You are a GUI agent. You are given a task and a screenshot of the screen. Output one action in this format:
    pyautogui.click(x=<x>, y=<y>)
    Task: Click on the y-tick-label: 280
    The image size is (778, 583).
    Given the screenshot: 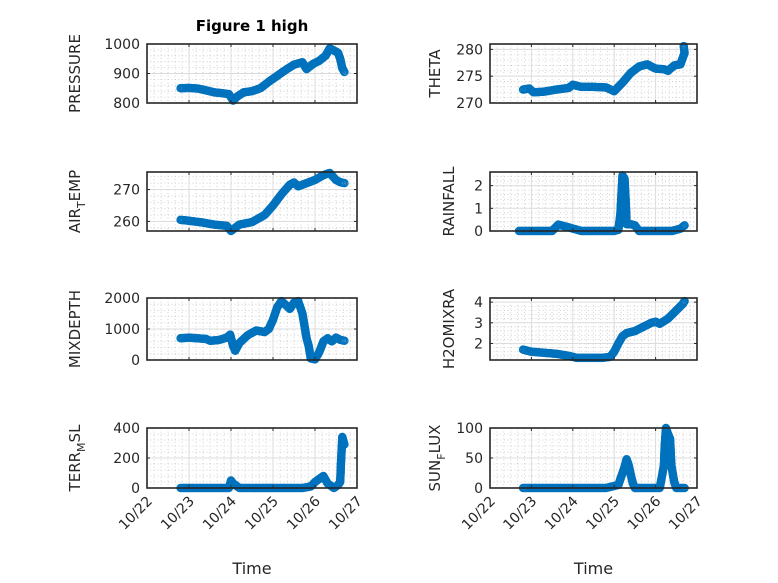 What is the action you would take?
    pyautogui.click(x=469, y=50)
    